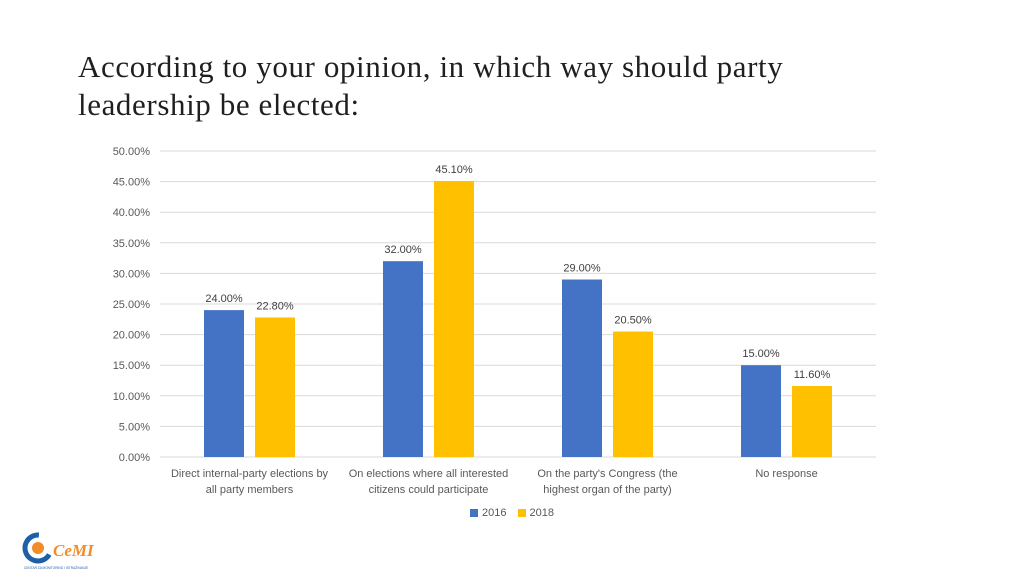  Describe the element at coordinates (132, 305) in the screenshot. I see `y-tick-label: 25.00%` at that location.